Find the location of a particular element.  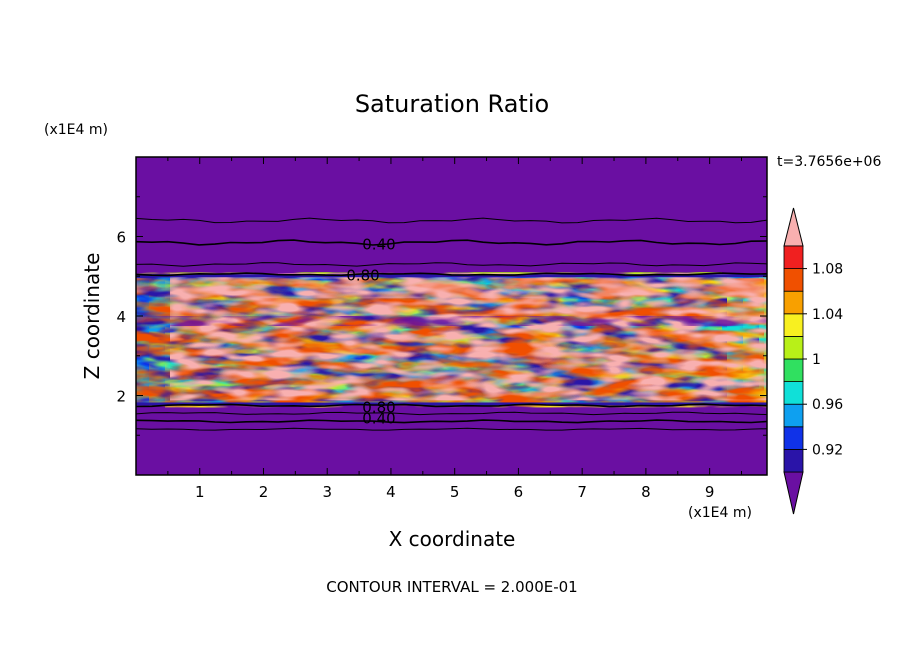

x-tick-label: 1 is located at coordinates (200, 492).